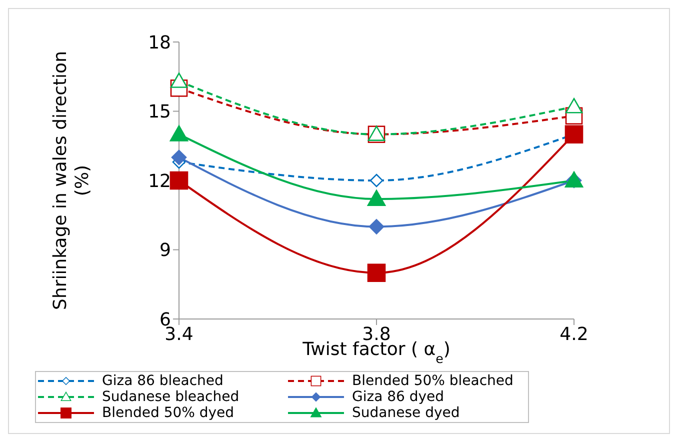 The width and height of the screenshot is (678, 441). Describe the element at coordinates (398, 397) in the screenshot. I see `legend-label: Giza 86 dyed` at that location.